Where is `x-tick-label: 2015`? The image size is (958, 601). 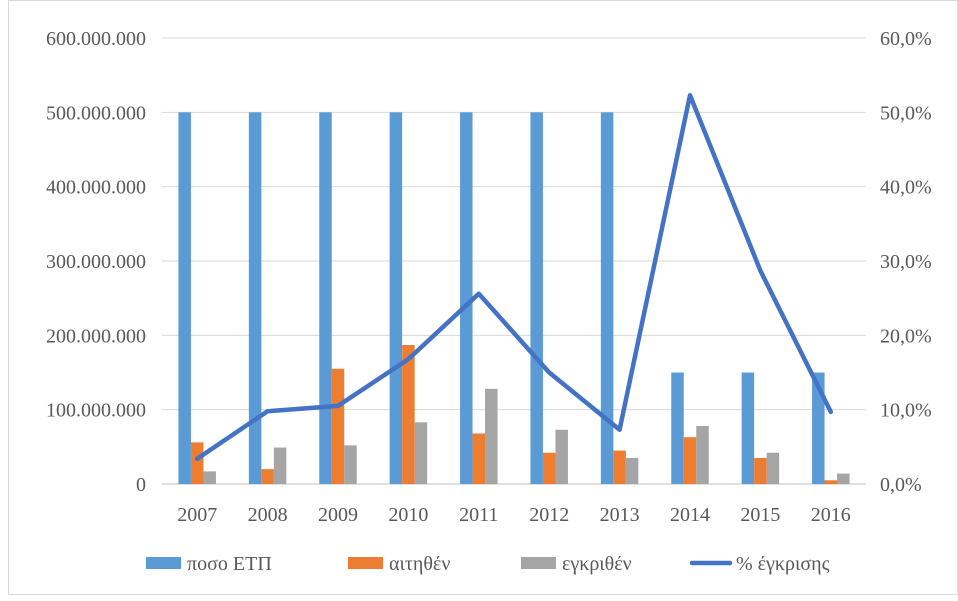
x-tick-label: 2015 is located at coordinates (760, 515).